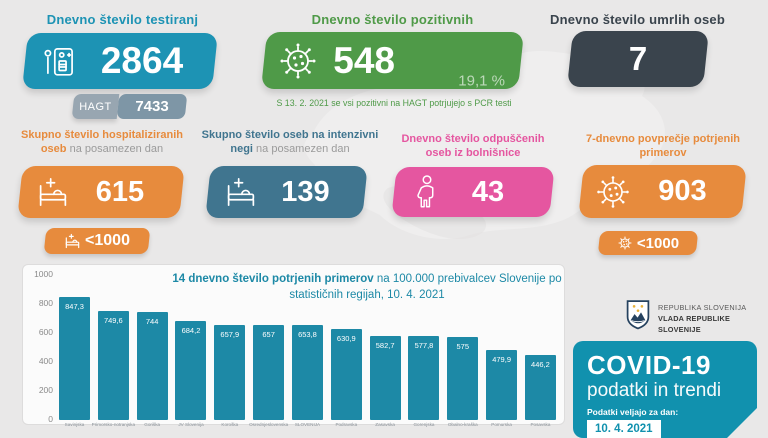 The height and width of the screenshot is (438, 768). What do you see at coordinates (142, 60) in the screenshot?
I see `tests-value: 2864` at bounding box center [142, 60].